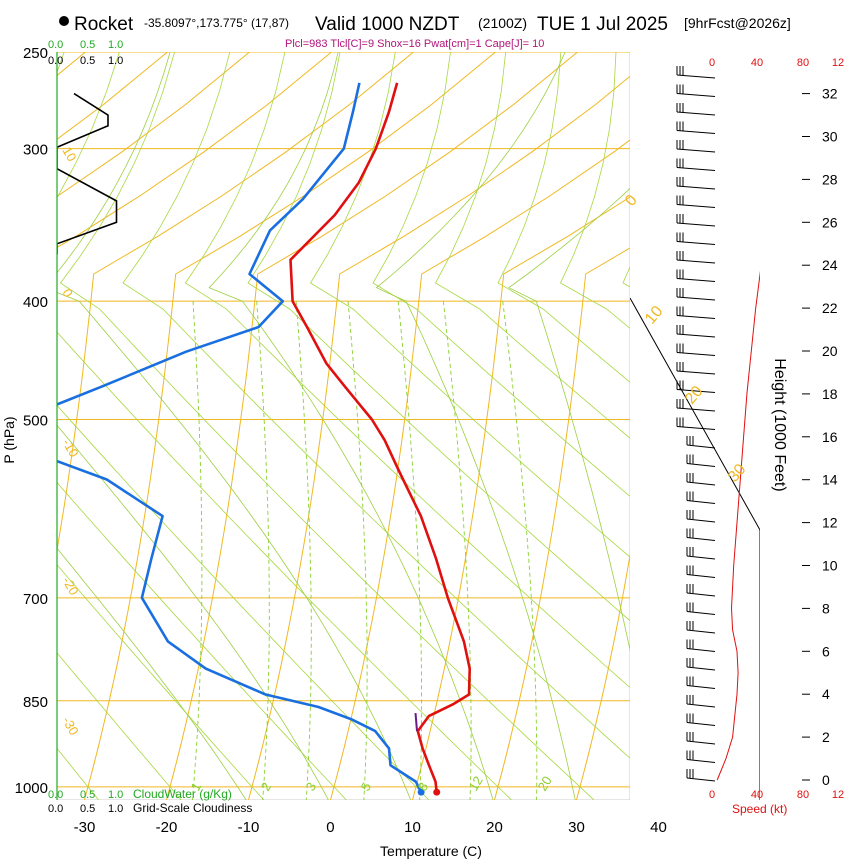 Image resolution: width=850 pixels, height=860 pixels. What do you see at coordinates (87, 795) in the screenshot?
I see `cloudwater-tick-bottom: 0.5` at bounding box center [87, 795].